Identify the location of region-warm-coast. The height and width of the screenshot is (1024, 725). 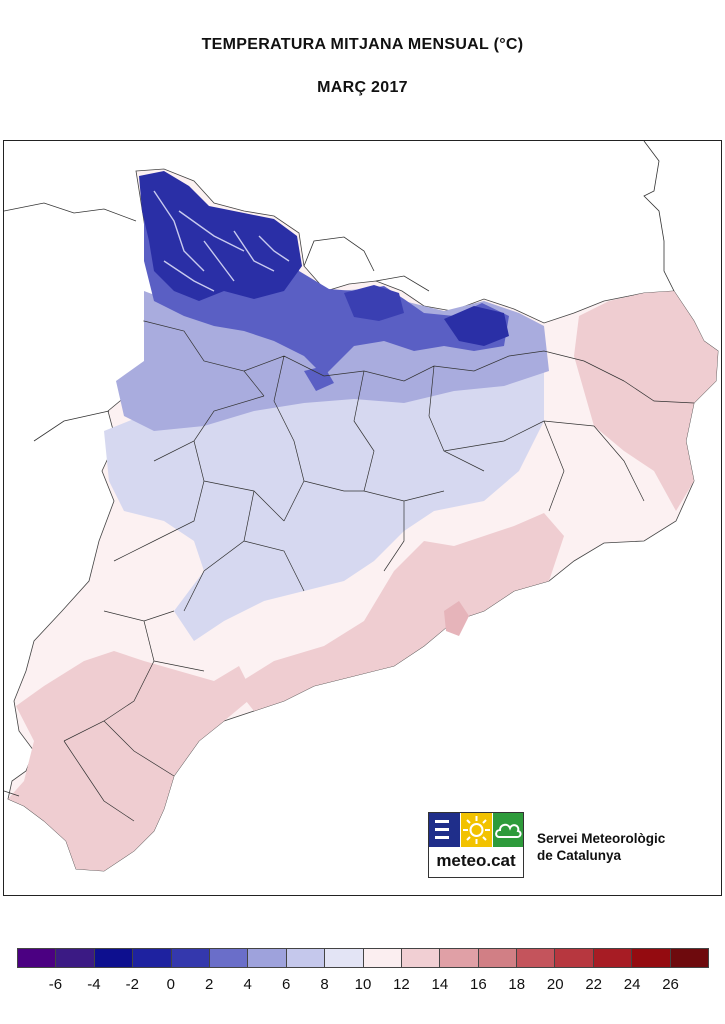
(399, 612).